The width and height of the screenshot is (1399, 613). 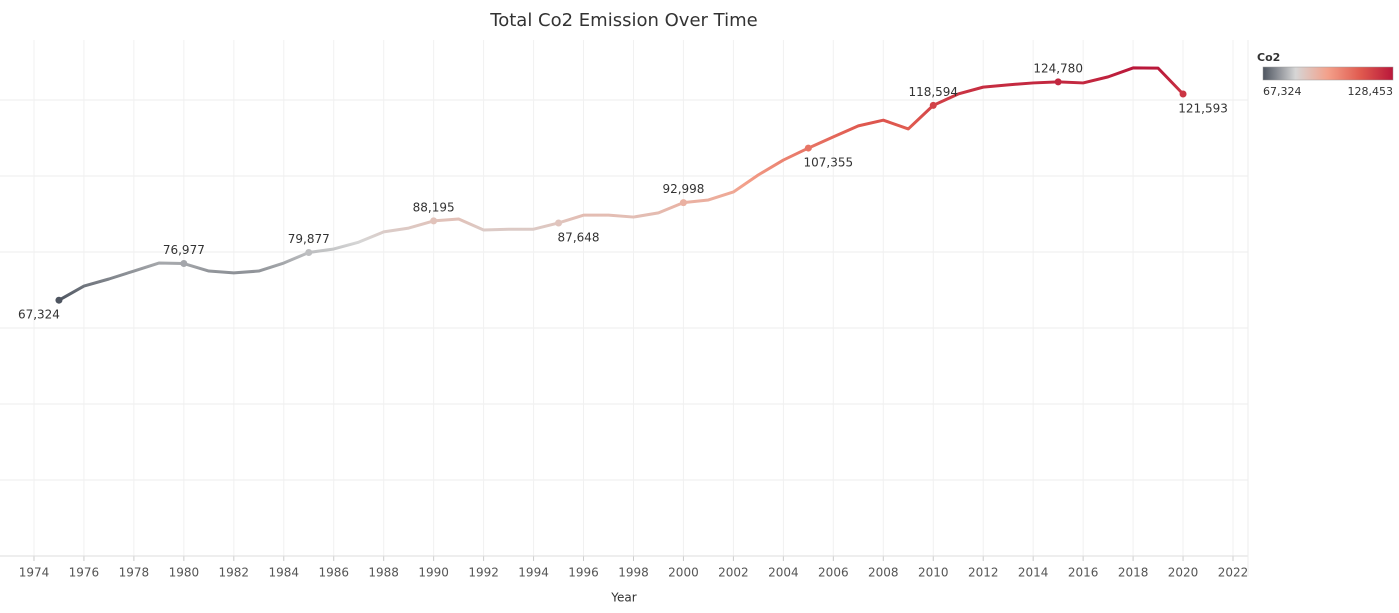 I want to click on x-tick-label: 2008, so click(x=883, y=573).